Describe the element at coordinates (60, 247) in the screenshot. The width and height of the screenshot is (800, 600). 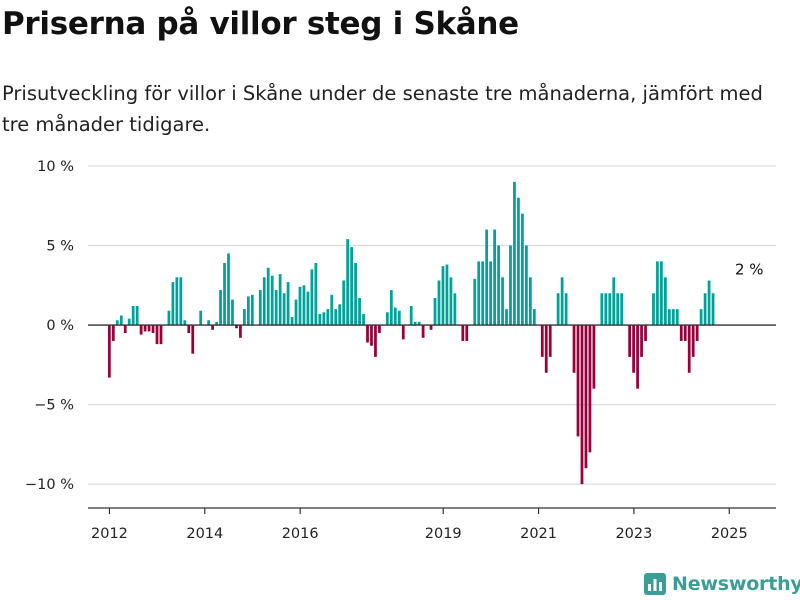
I see `y-tick-label: 5 %` at that location.